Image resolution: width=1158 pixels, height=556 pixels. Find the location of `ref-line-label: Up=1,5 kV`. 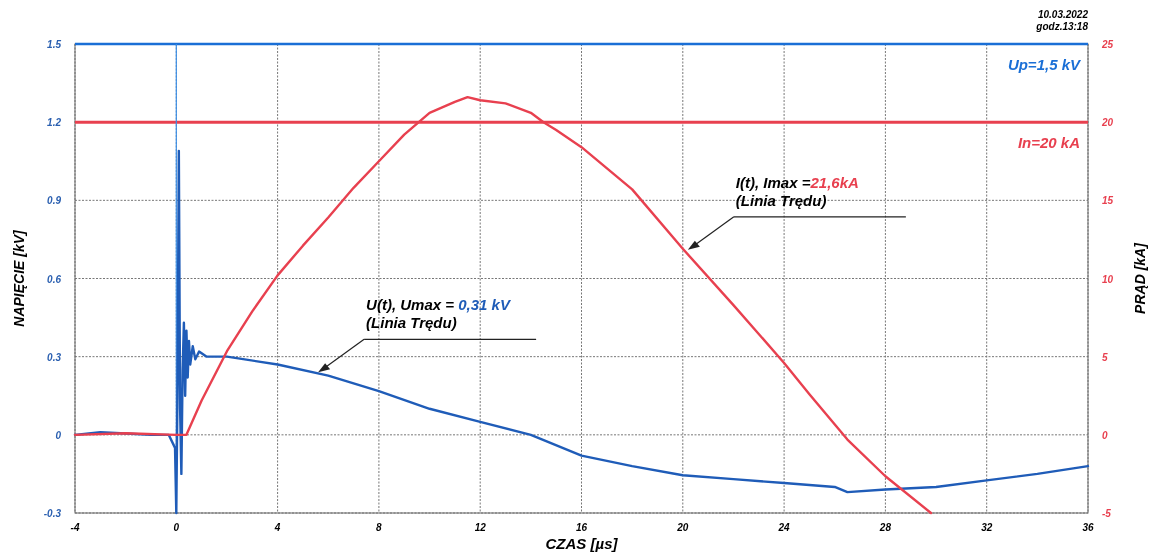

ref-line-label: Up=1,5 kV is located at coordinates (1044, 64).